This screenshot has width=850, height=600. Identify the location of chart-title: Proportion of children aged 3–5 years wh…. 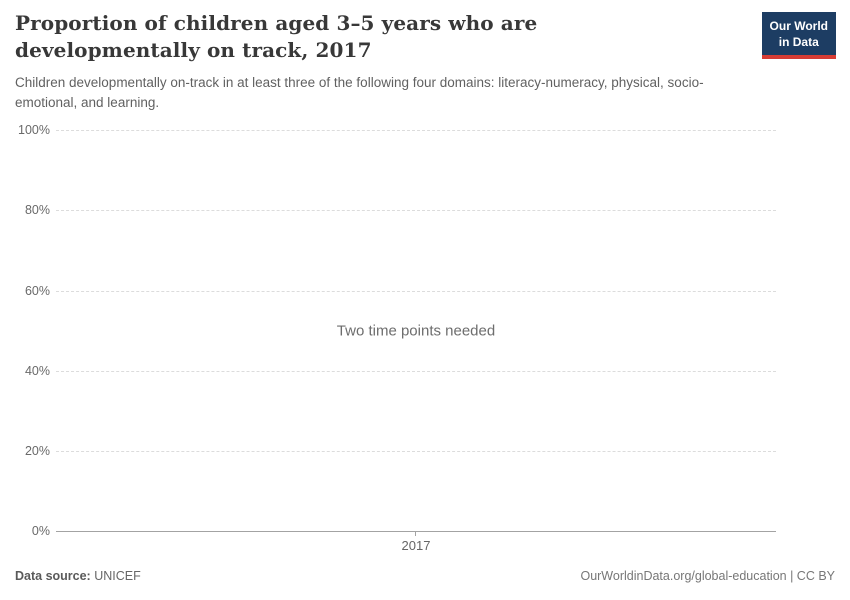
(276, 36).